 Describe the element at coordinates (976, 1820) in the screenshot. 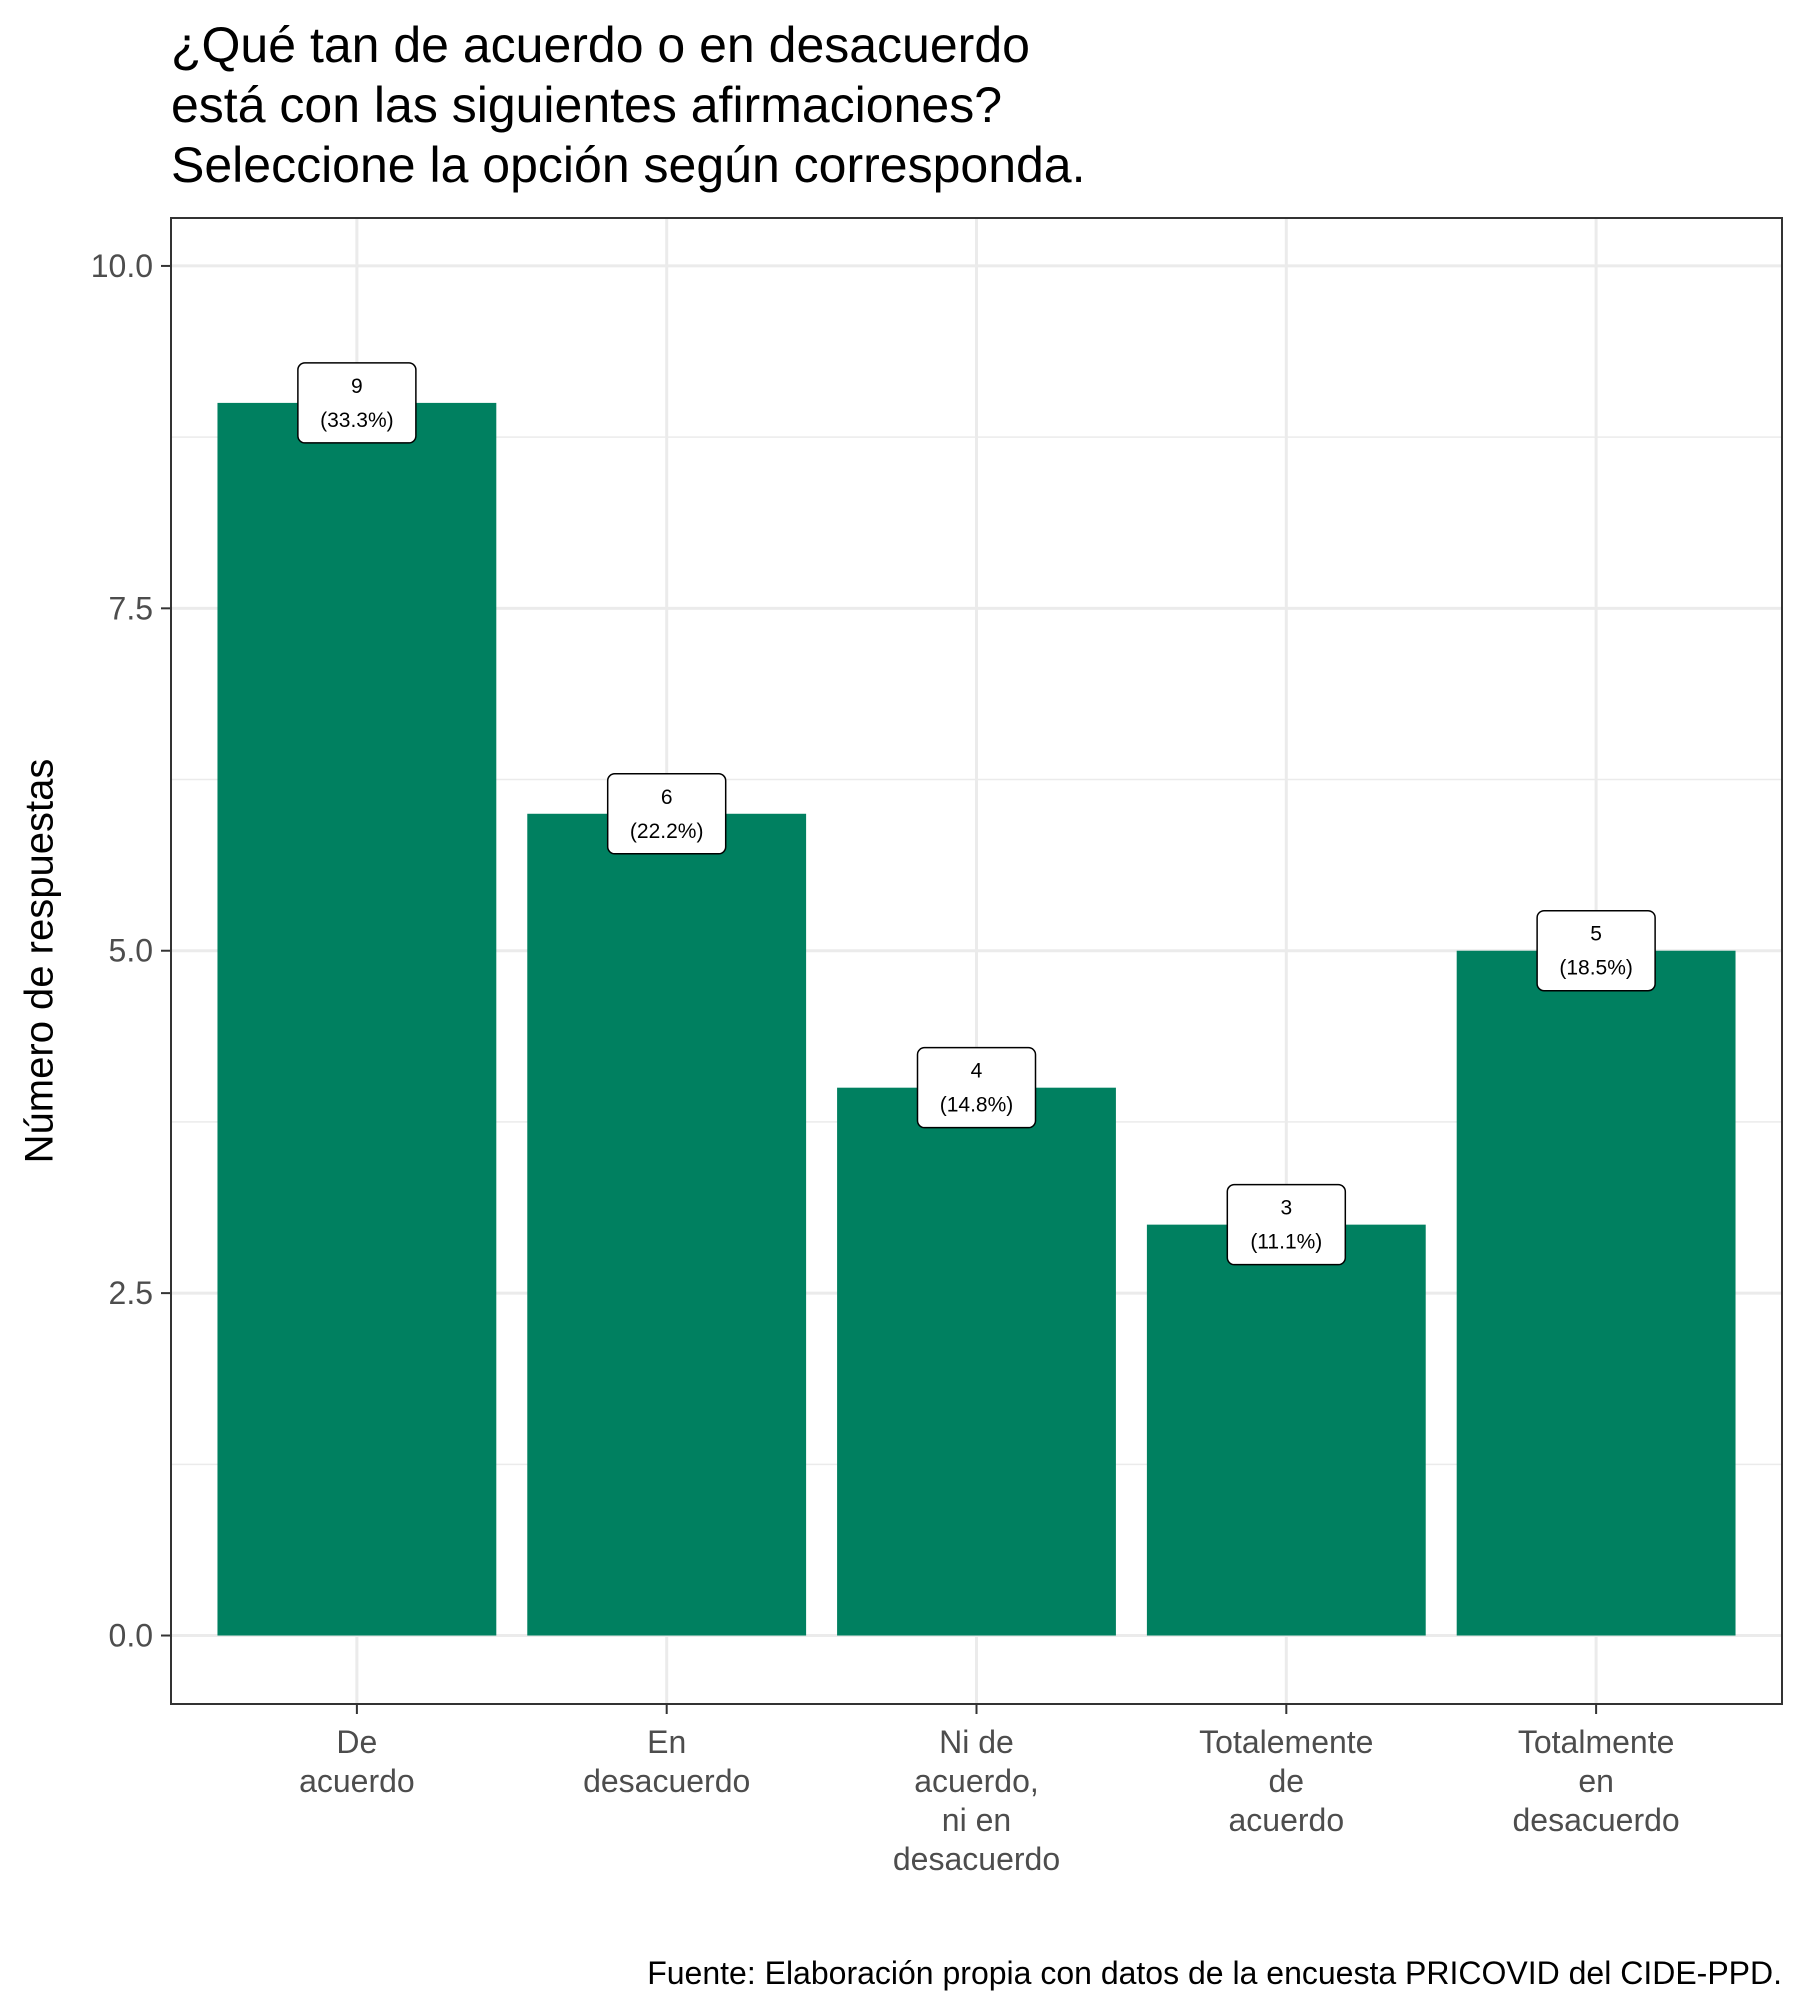

I see `x-tick-label-line: ni en` at that location.